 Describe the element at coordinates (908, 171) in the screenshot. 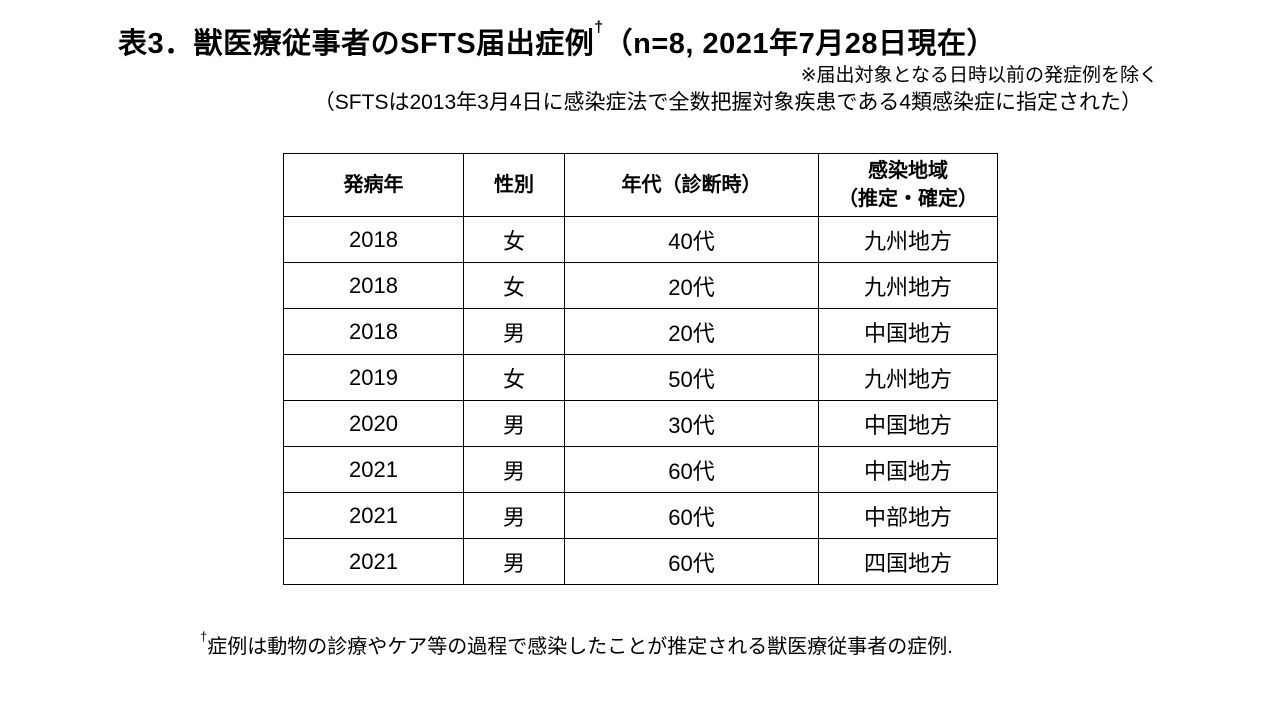

I see `header-region-line1: 感染地域` at that location.